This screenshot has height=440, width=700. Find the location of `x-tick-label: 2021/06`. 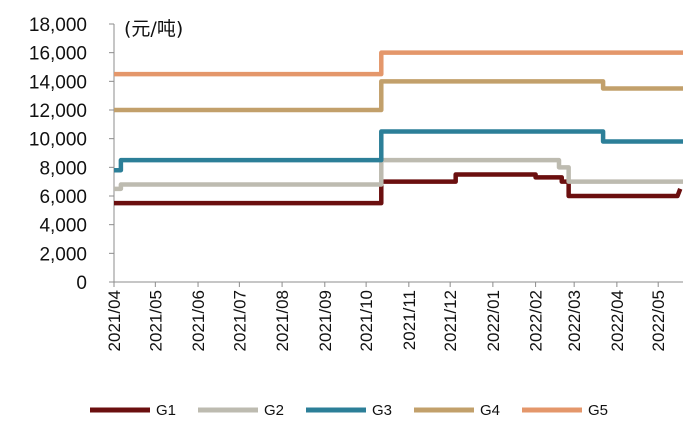

x-tick-label: 2021/06 is located at coordinates (198, 320).